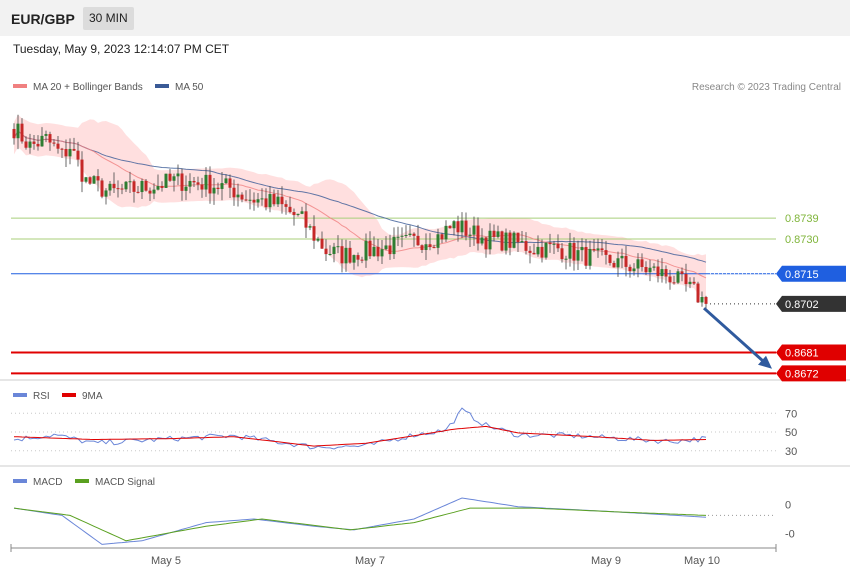 The image size is (850, 576). Describe the element at coordinates (811, 373) in the screenshot. I see `level-tag` at that location.